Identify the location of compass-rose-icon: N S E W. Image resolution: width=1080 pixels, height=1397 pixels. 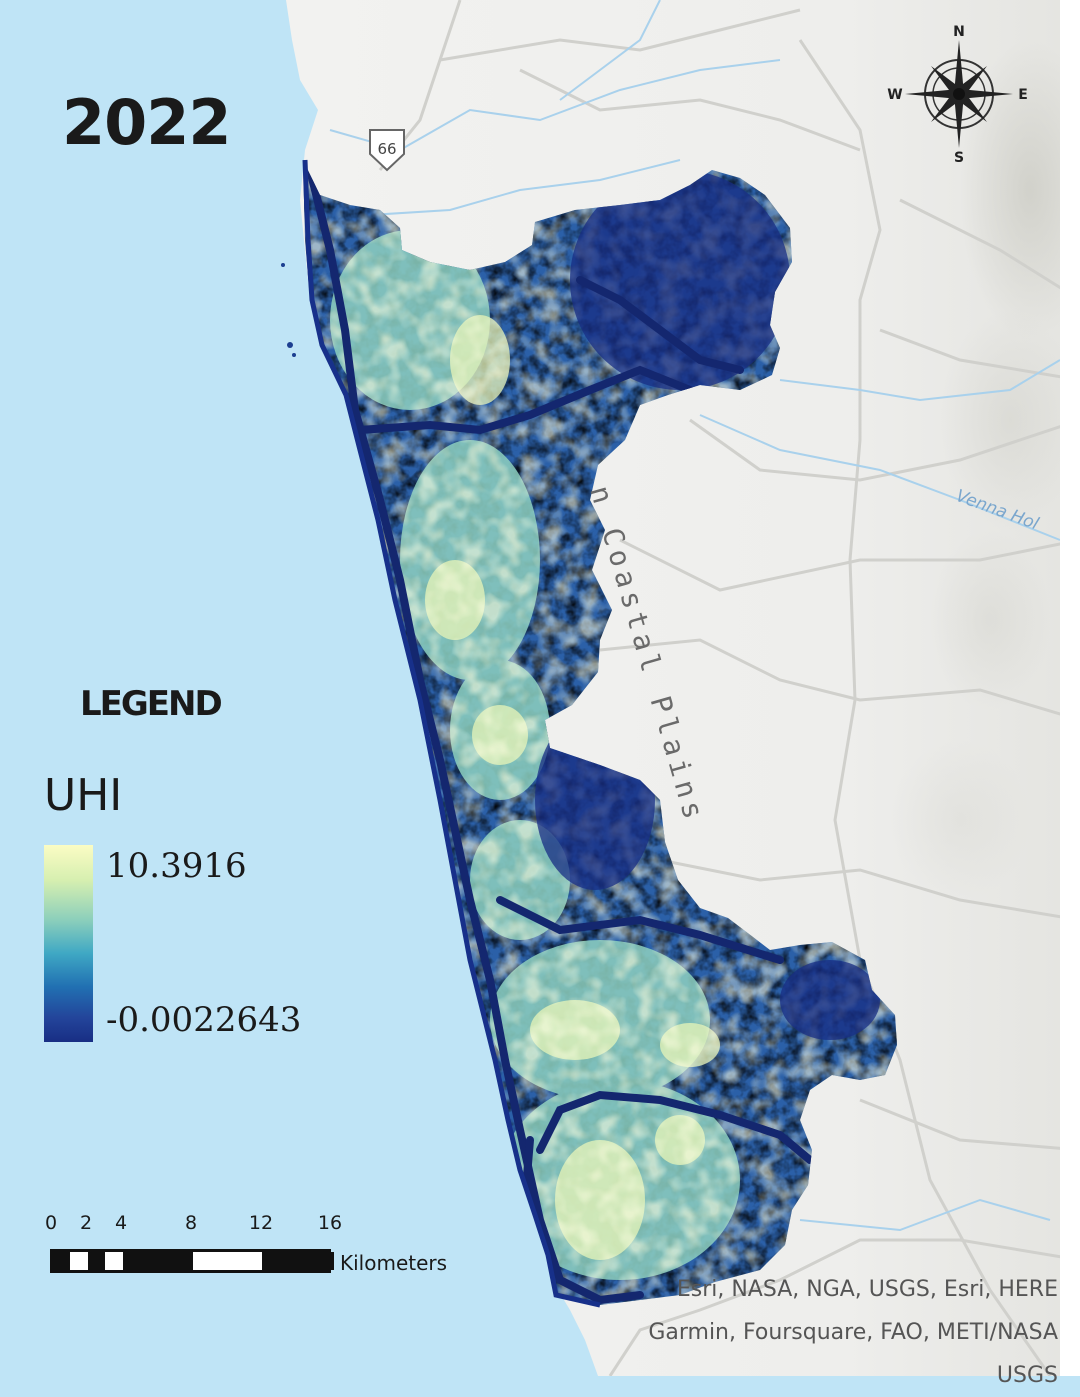
(957, 95).